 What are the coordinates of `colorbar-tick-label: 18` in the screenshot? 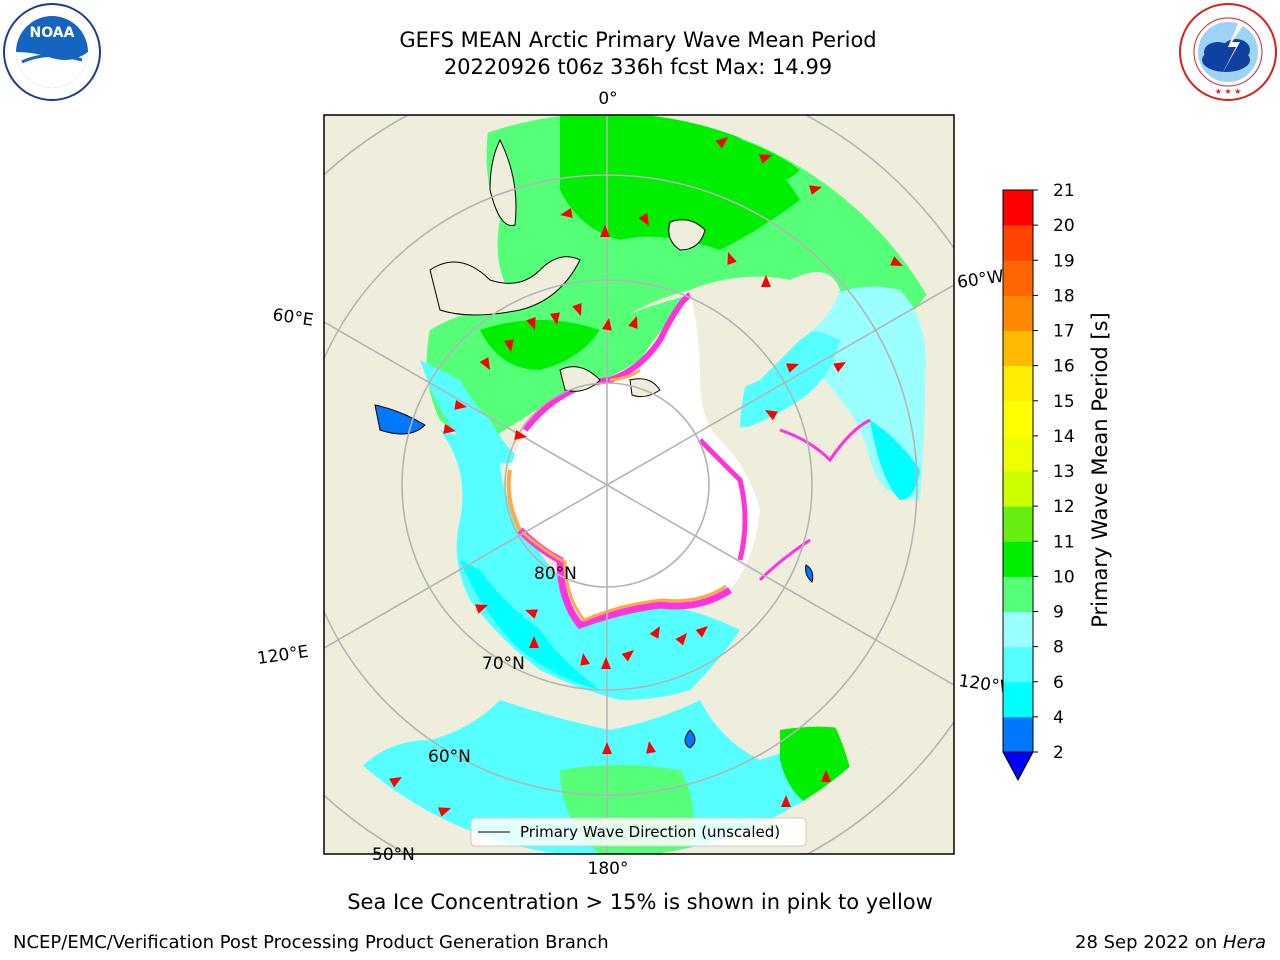 It's located at (1064, 296).